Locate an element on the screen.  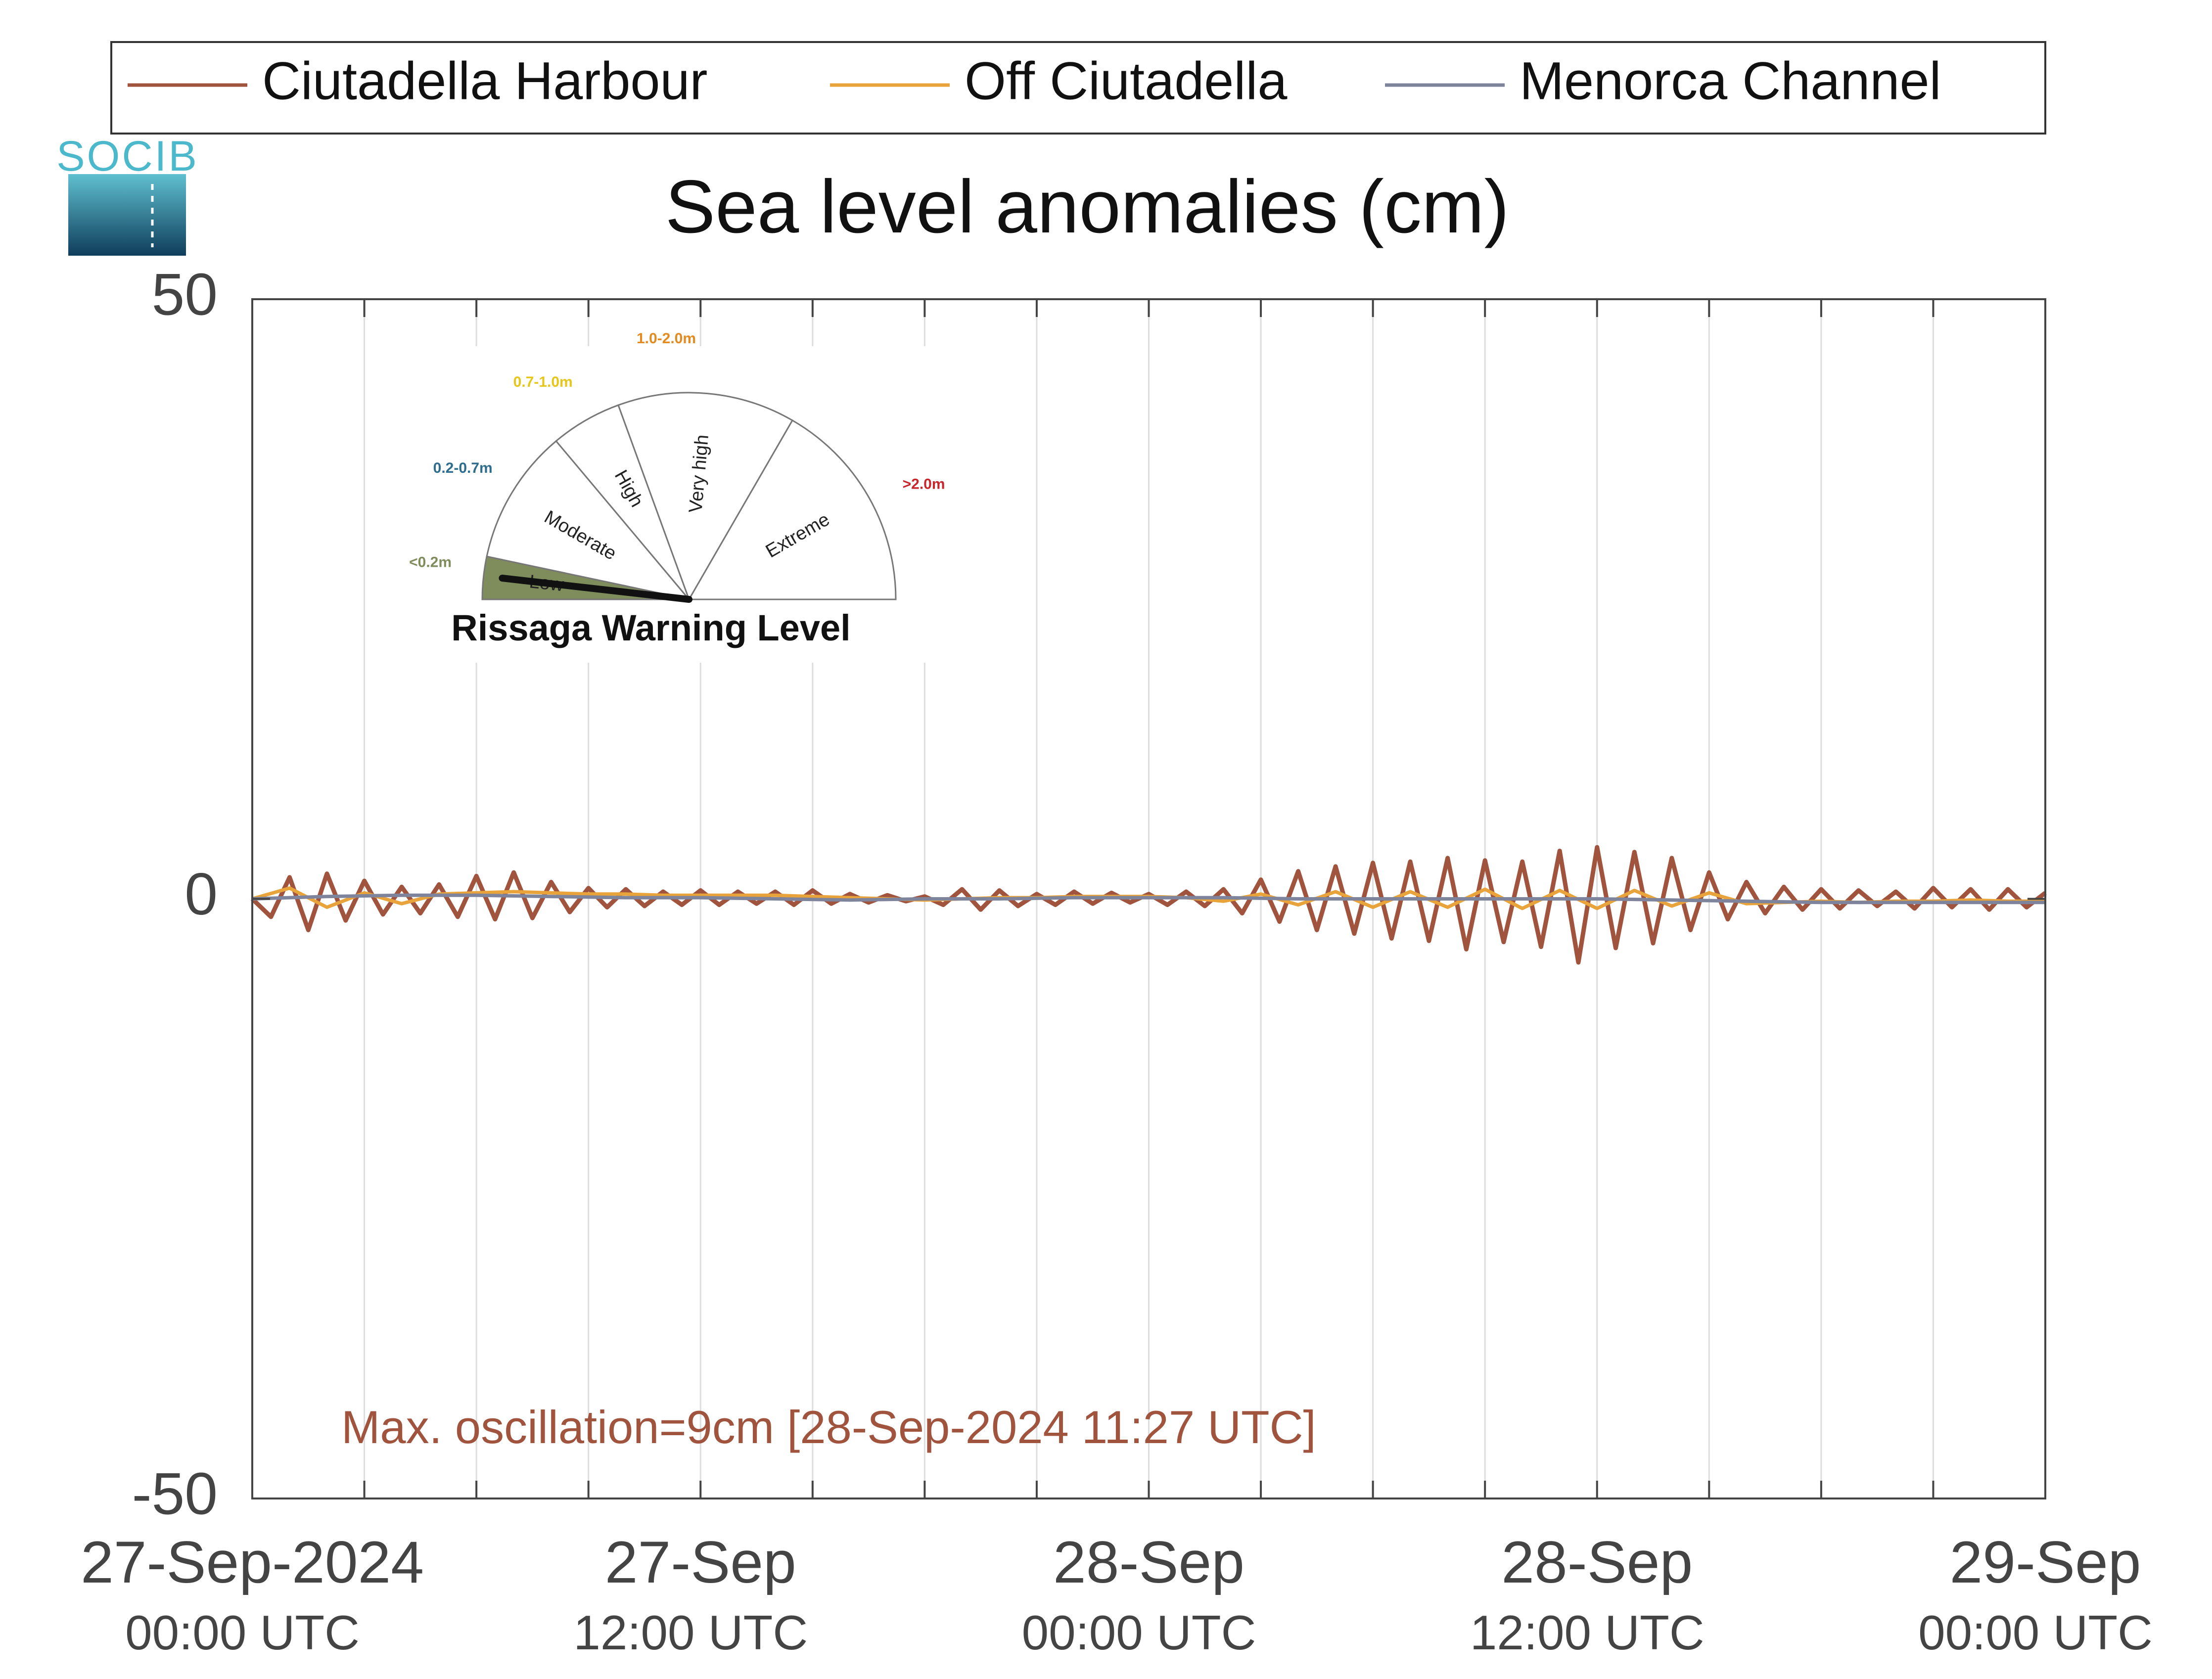
gauge-range-label-low: <0.2m is located at coordinates (431, 562).